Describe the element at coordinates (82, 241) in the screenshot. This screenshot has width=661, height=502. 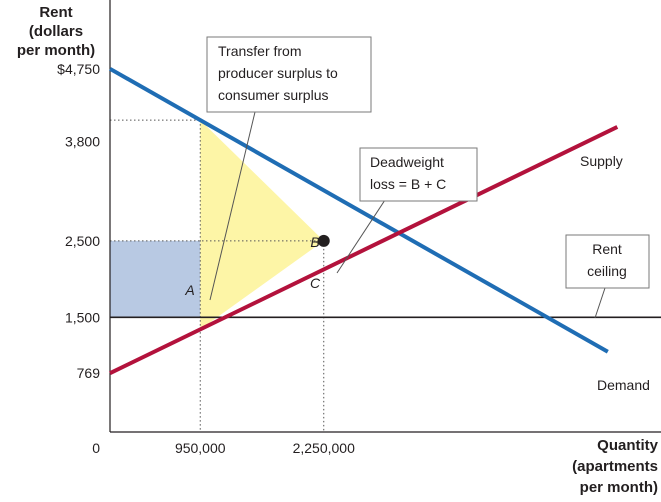
I see `y-tick-label: 2,500` at that location.